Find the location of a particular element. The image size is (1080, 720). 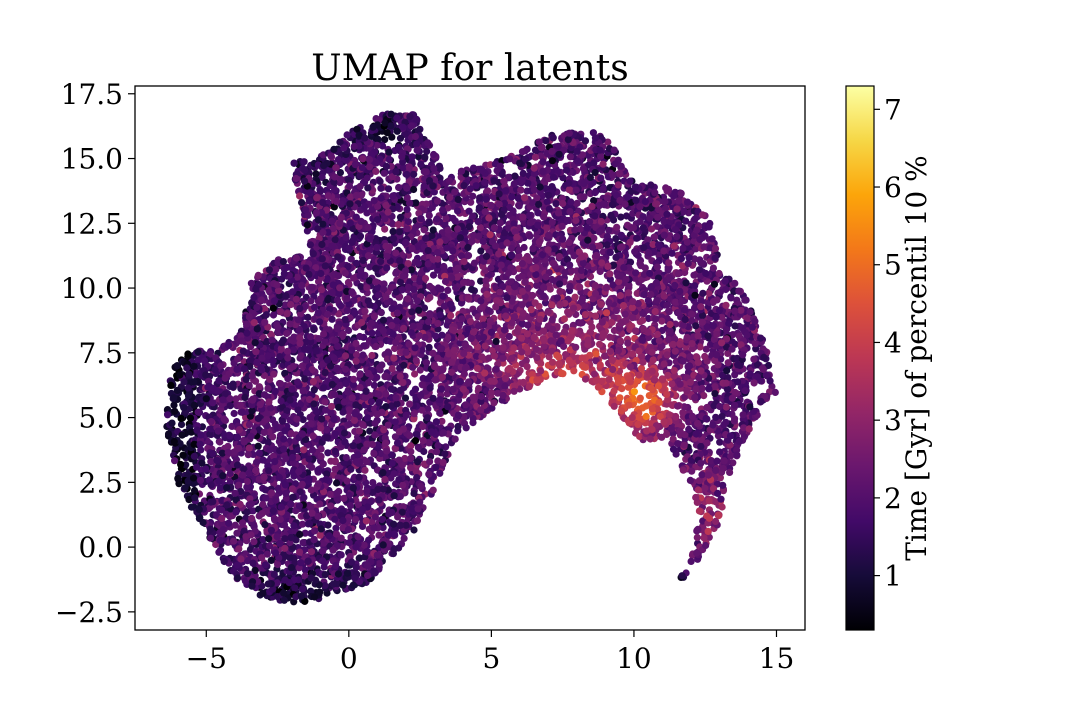

chart-title: UMAP for latents is located at coordinates (469, 68).